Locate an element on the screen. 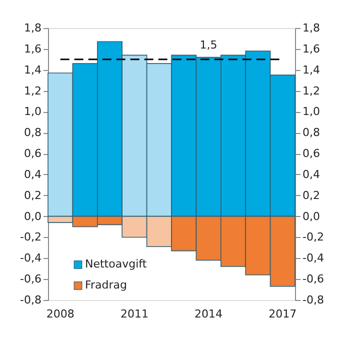 This screenshot has height=341, width=345. x-tick-label: 2011 is located at coordinates (134, 314).